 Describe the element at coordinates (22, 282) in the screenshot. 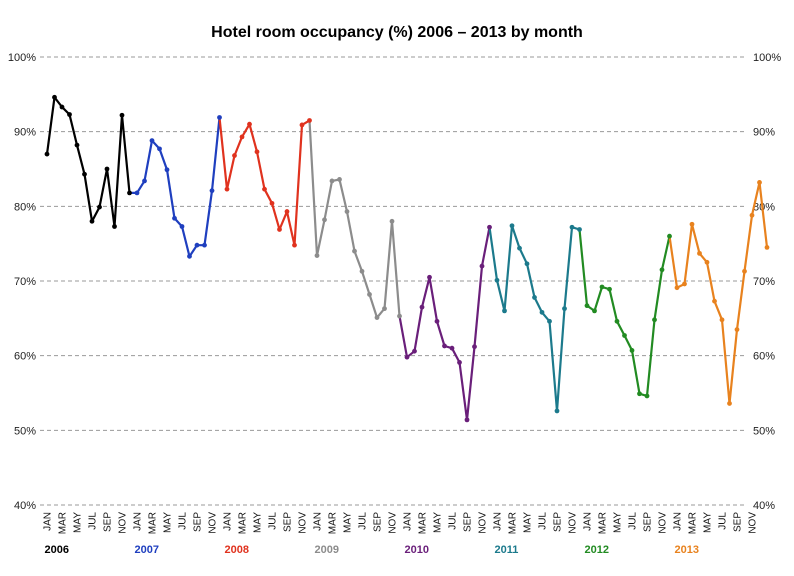

I see `y-axis-left: 40% 50% 60% 70% 80% 90% 100%` at that location.